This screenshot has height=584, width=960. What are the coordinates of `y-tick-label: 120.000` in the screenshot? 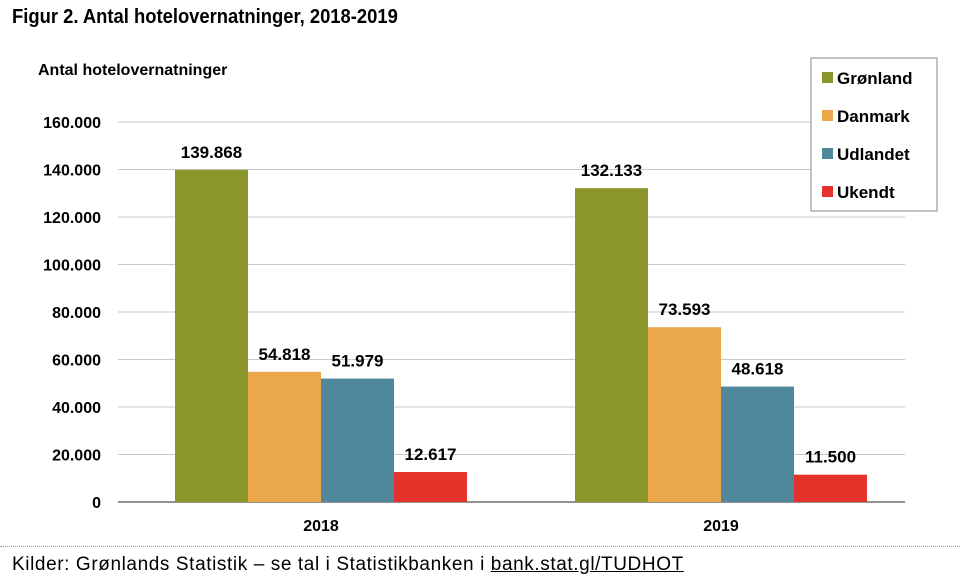 It's located at (72, 218).